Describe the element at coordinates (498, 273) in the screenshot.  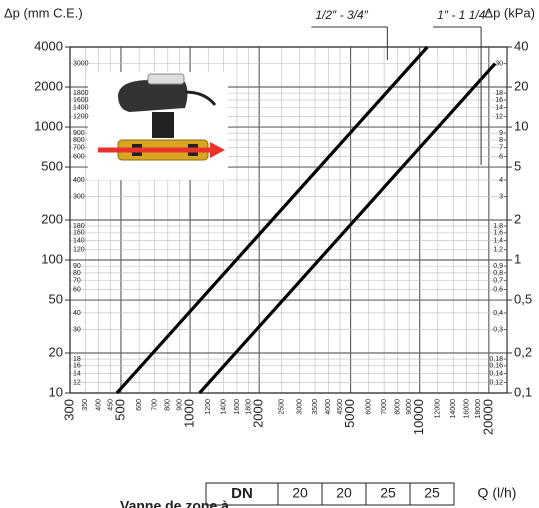
I see `y2-tick-label-minor: 0,8` at that location.